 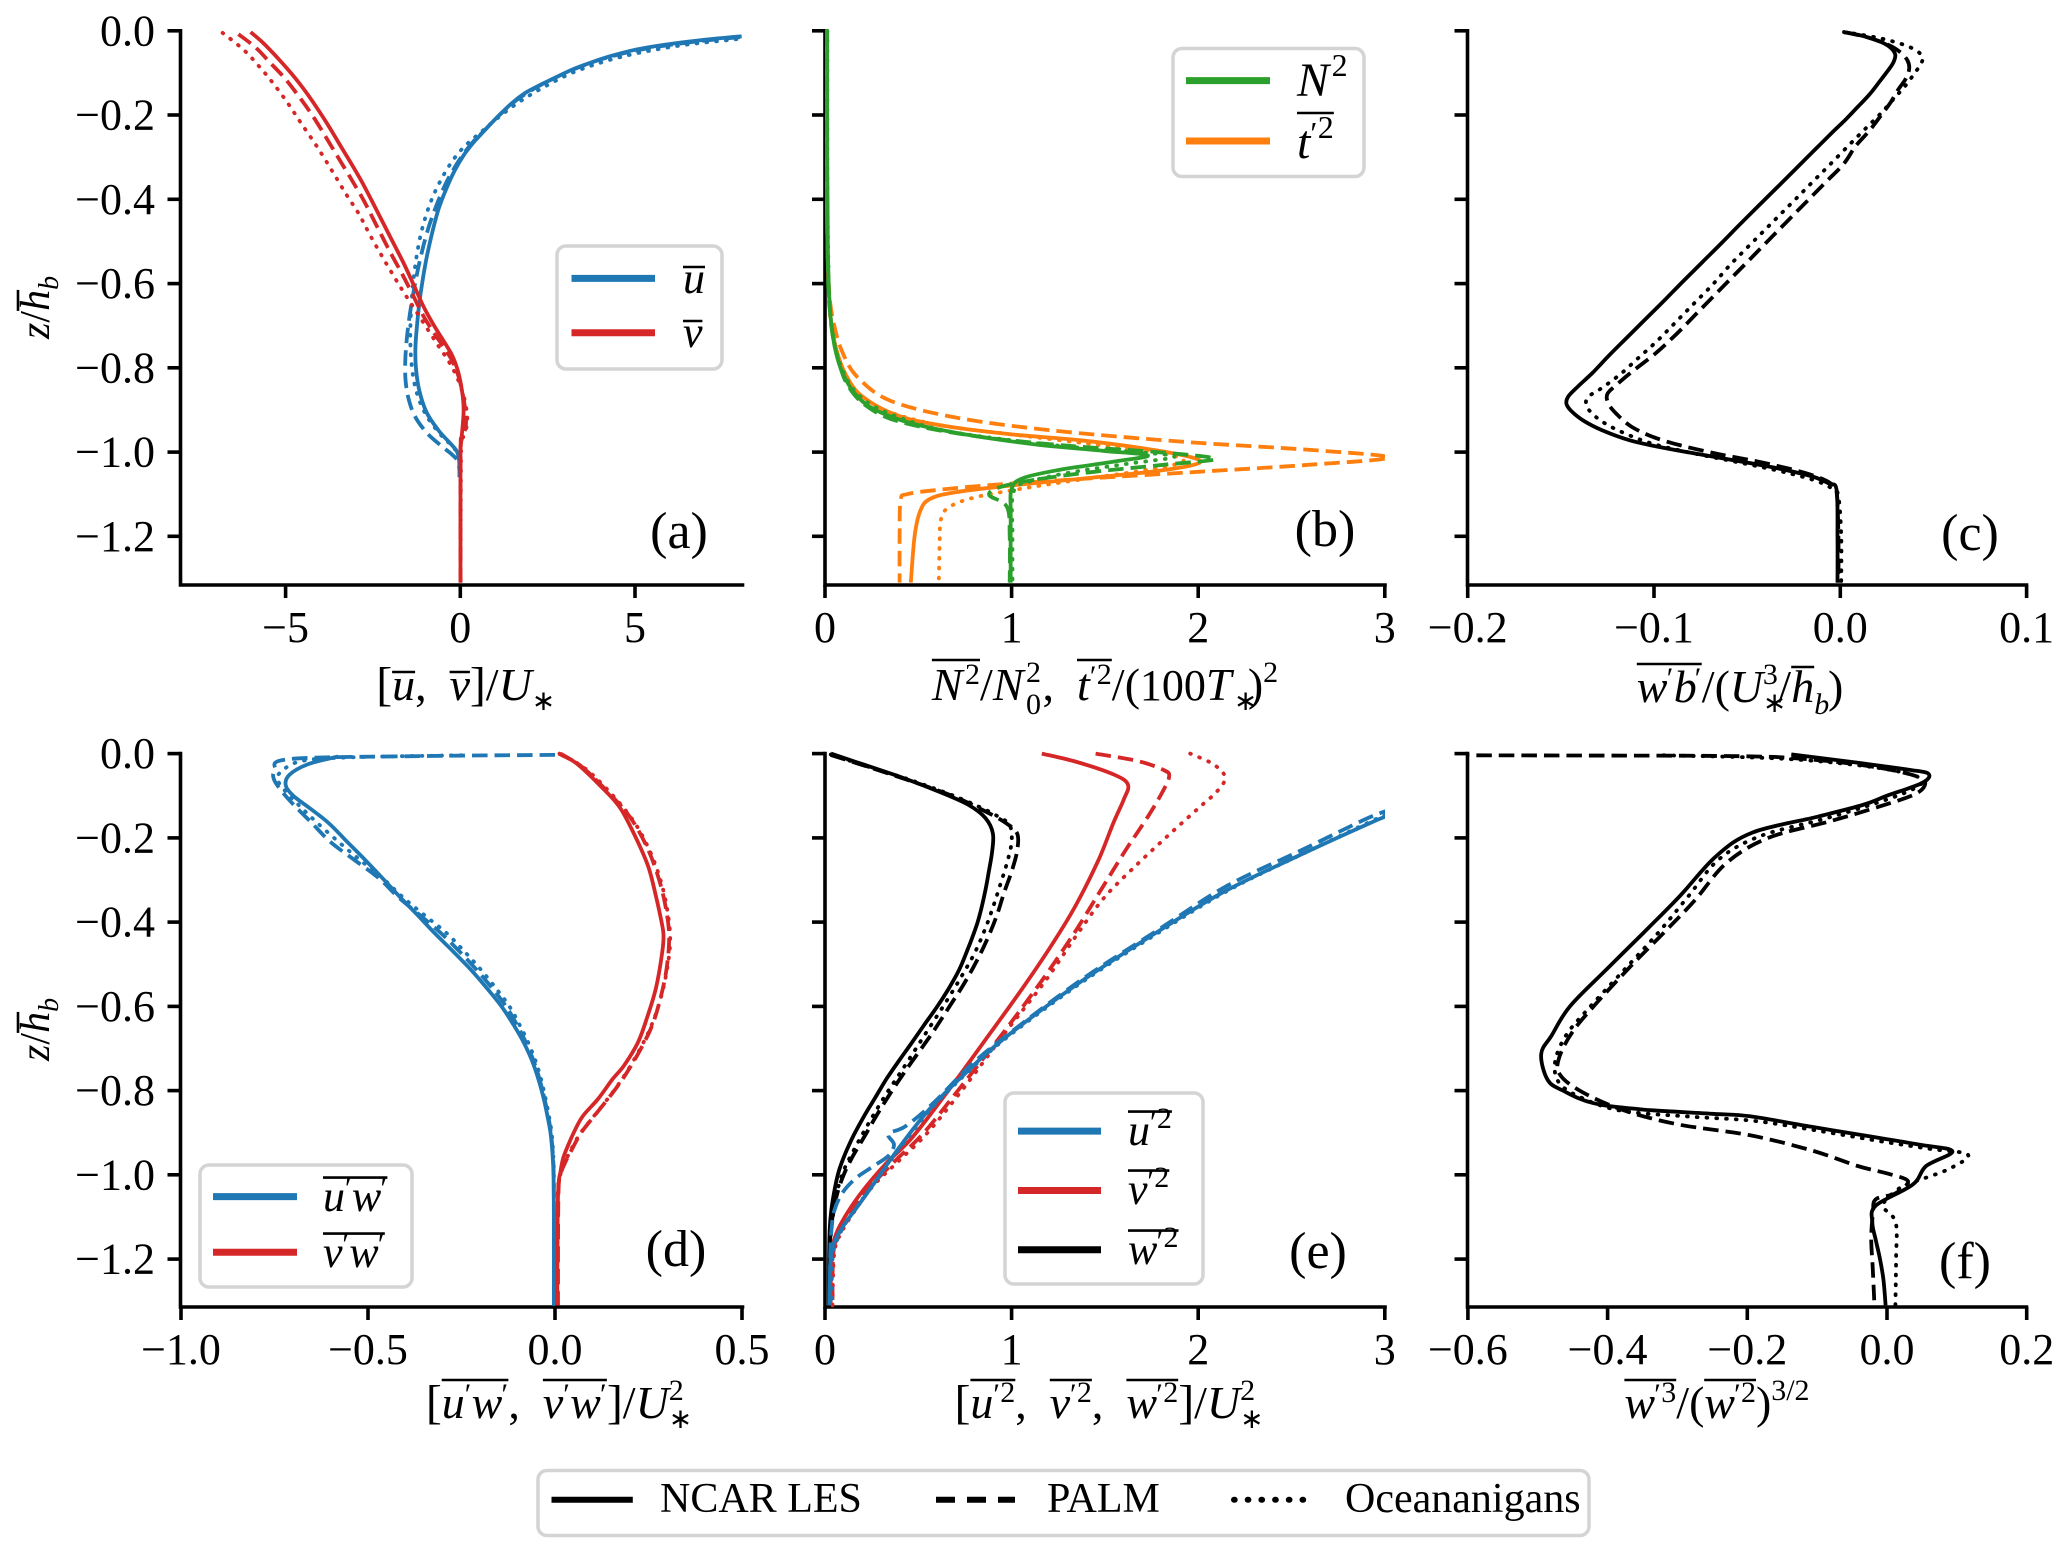 What do you see at coordinates (1220, 684) in the screenshot?
I see `svg-text: T` at bounding box center [1220, 684].